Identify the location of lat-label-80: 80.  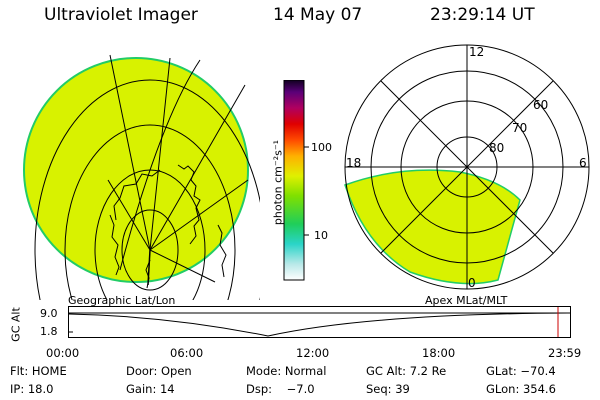
(497, 148).